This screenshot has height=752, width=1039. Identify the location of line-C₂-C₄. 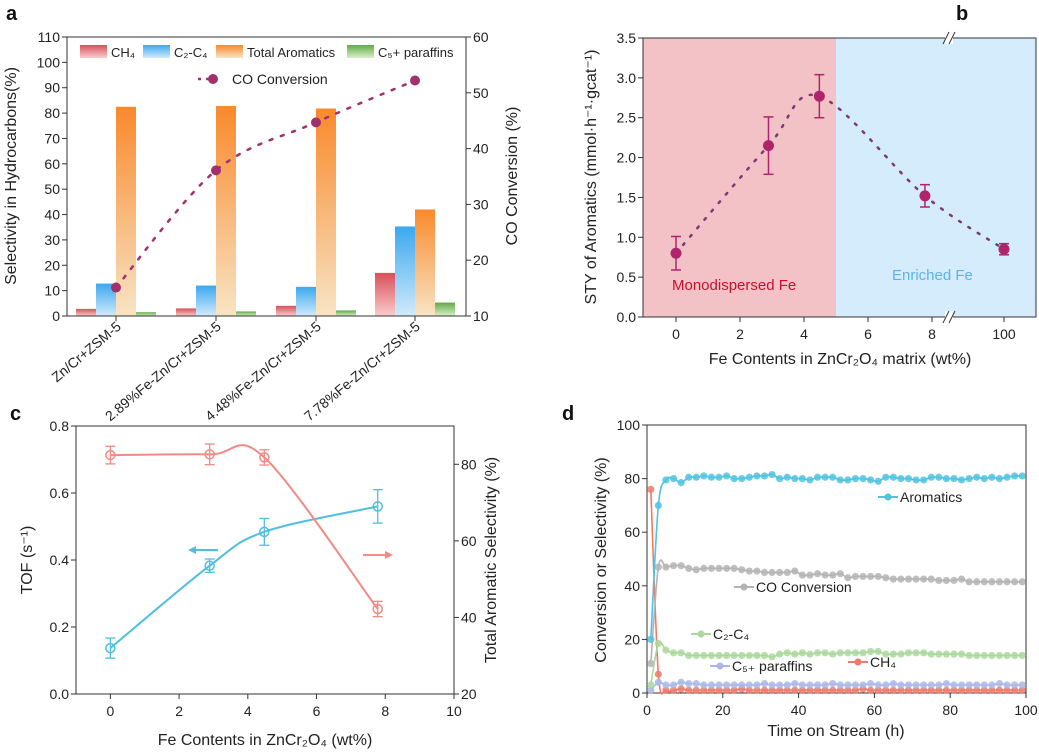
(836, 663).